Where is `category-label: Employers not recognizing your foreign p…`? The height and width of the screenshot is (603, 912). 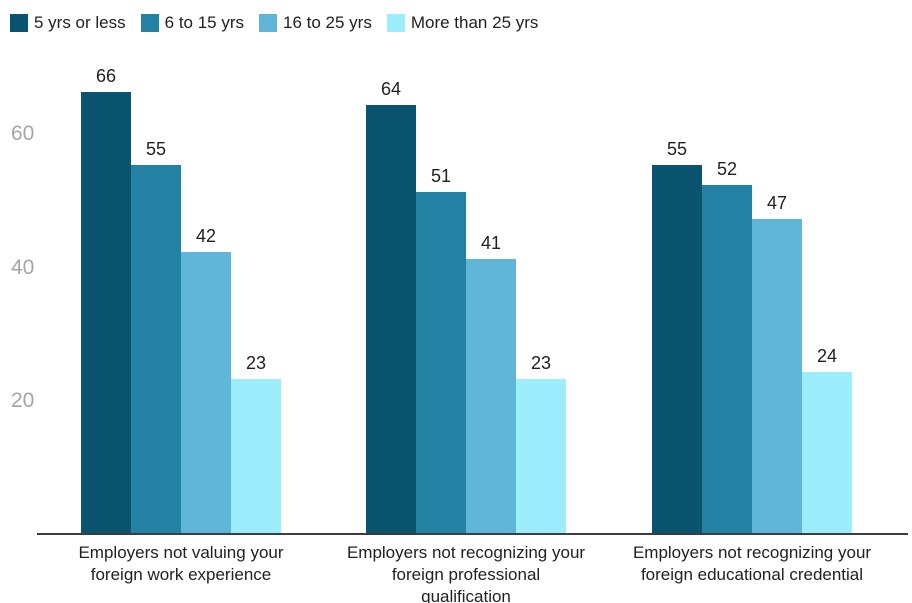
category-label: Employers not recognizing your foreign p… is located at coordinates (466, 573).